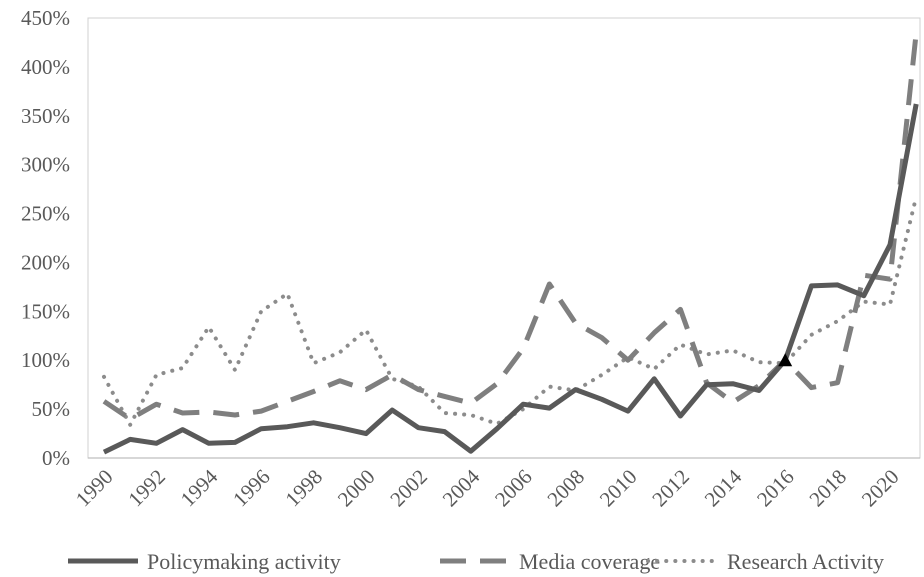  Describe the element at coordinates (45, 238) in the screenshot. I see `y-axis-tick-labels: 0% 50% 100% 150% 200% 250% 300% 350% 400% 450%` at that location.